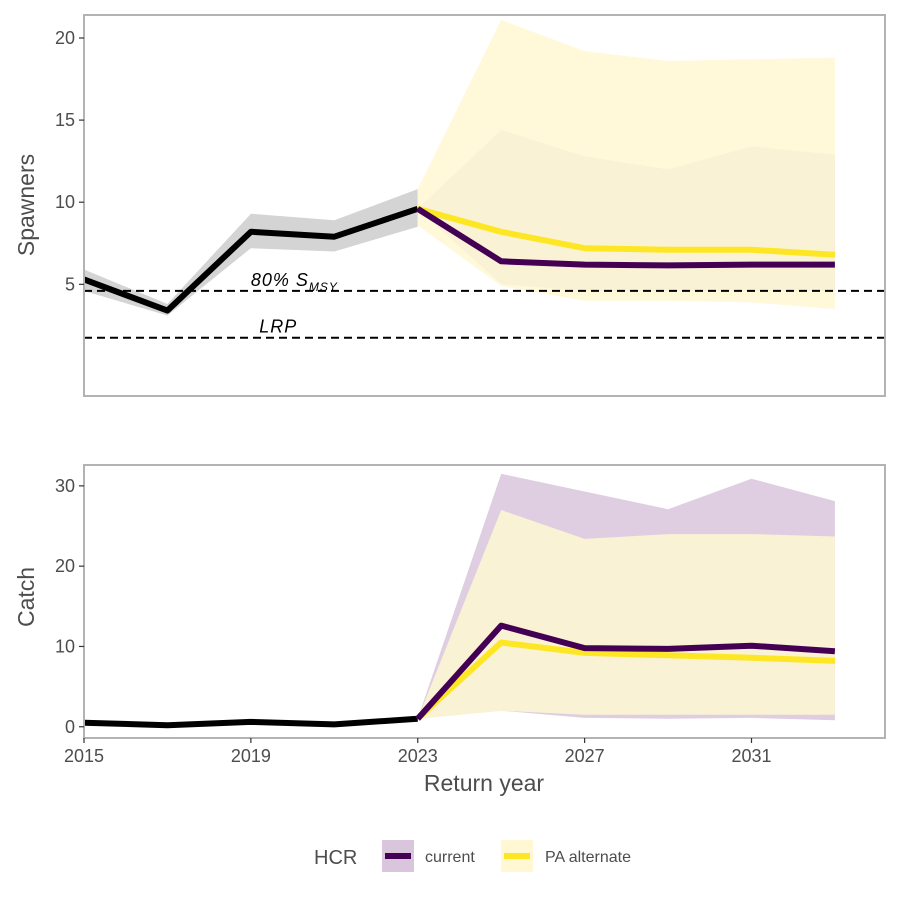  I want to click on top-80-s-label: 80% SMSY, so click(294, 282).